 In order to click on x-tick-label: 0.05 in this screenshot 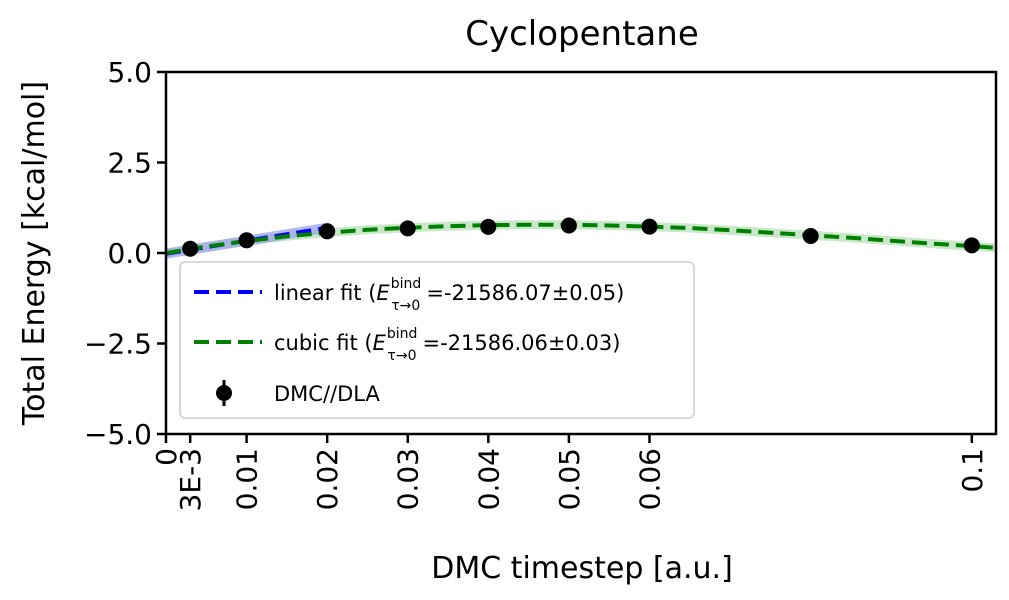, I will do `click(569, 479)`.